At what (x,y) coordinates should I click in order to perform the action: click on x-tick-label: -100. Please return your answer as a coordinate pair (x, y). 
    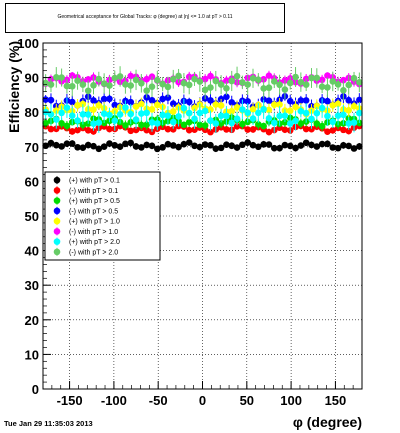
    Looking at the image, I should click on (114, 400).